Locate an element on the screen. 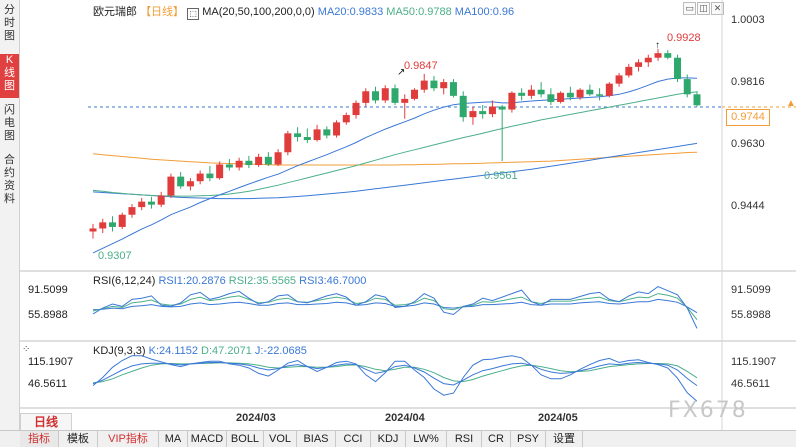 The width and height of the screenshot is (796, 447). tab-flash-label: 闪电图 is located at coordinates (9, 123).